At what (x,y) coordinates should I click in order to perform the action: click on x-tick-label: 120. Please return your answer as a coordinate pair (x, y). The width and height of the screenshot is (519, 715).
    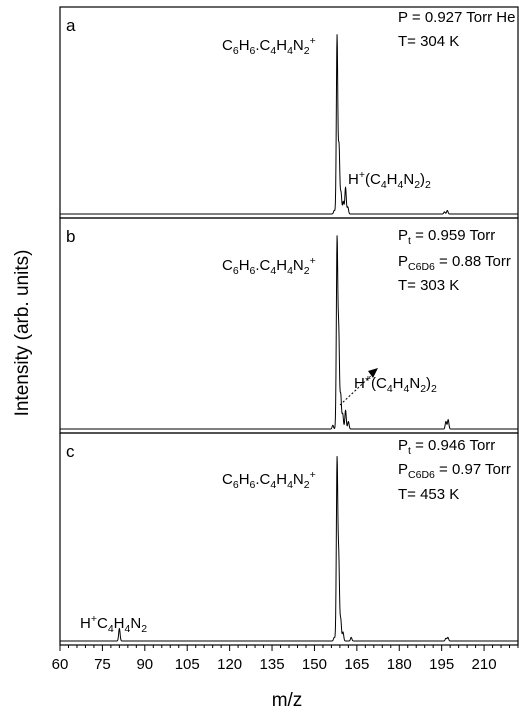
    Looking at the image, I should click on (229, 664).